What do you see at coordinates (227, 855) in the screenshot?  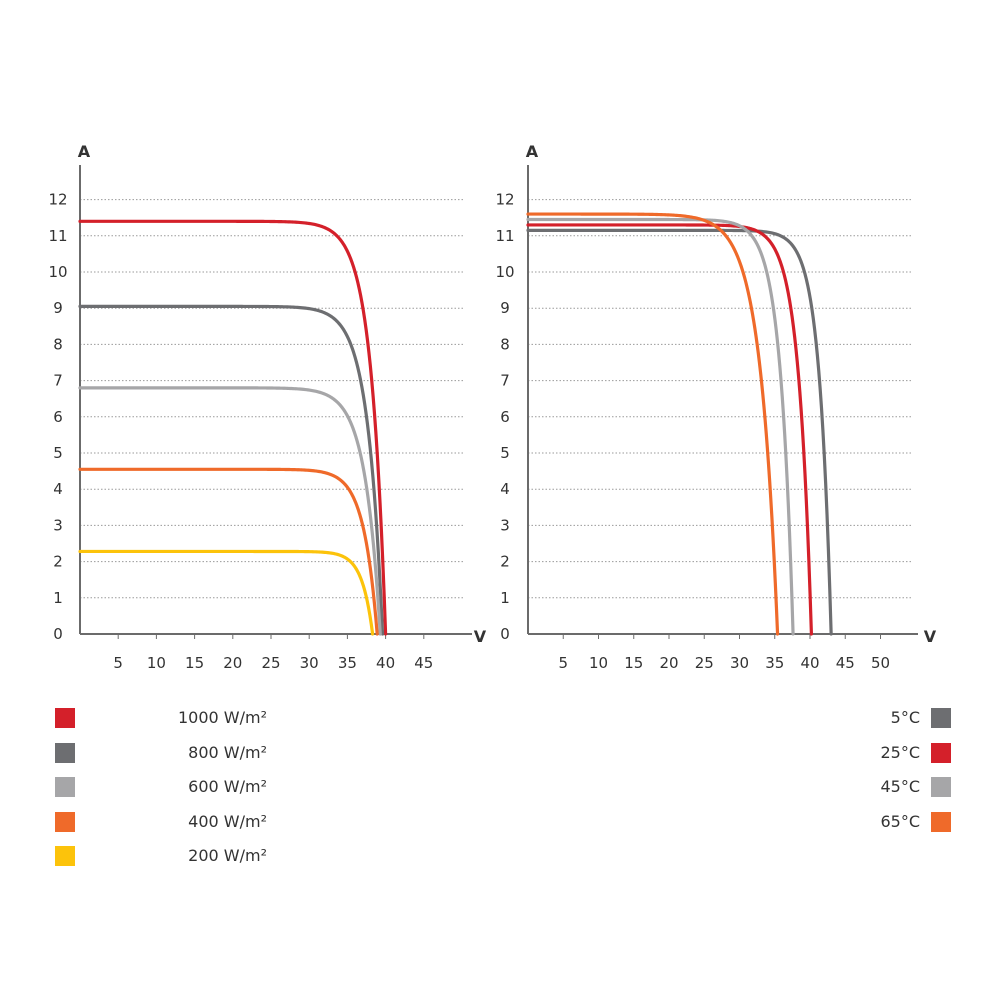 I see `legend-label: 200 W/m²` at bounding box center [227, 855].